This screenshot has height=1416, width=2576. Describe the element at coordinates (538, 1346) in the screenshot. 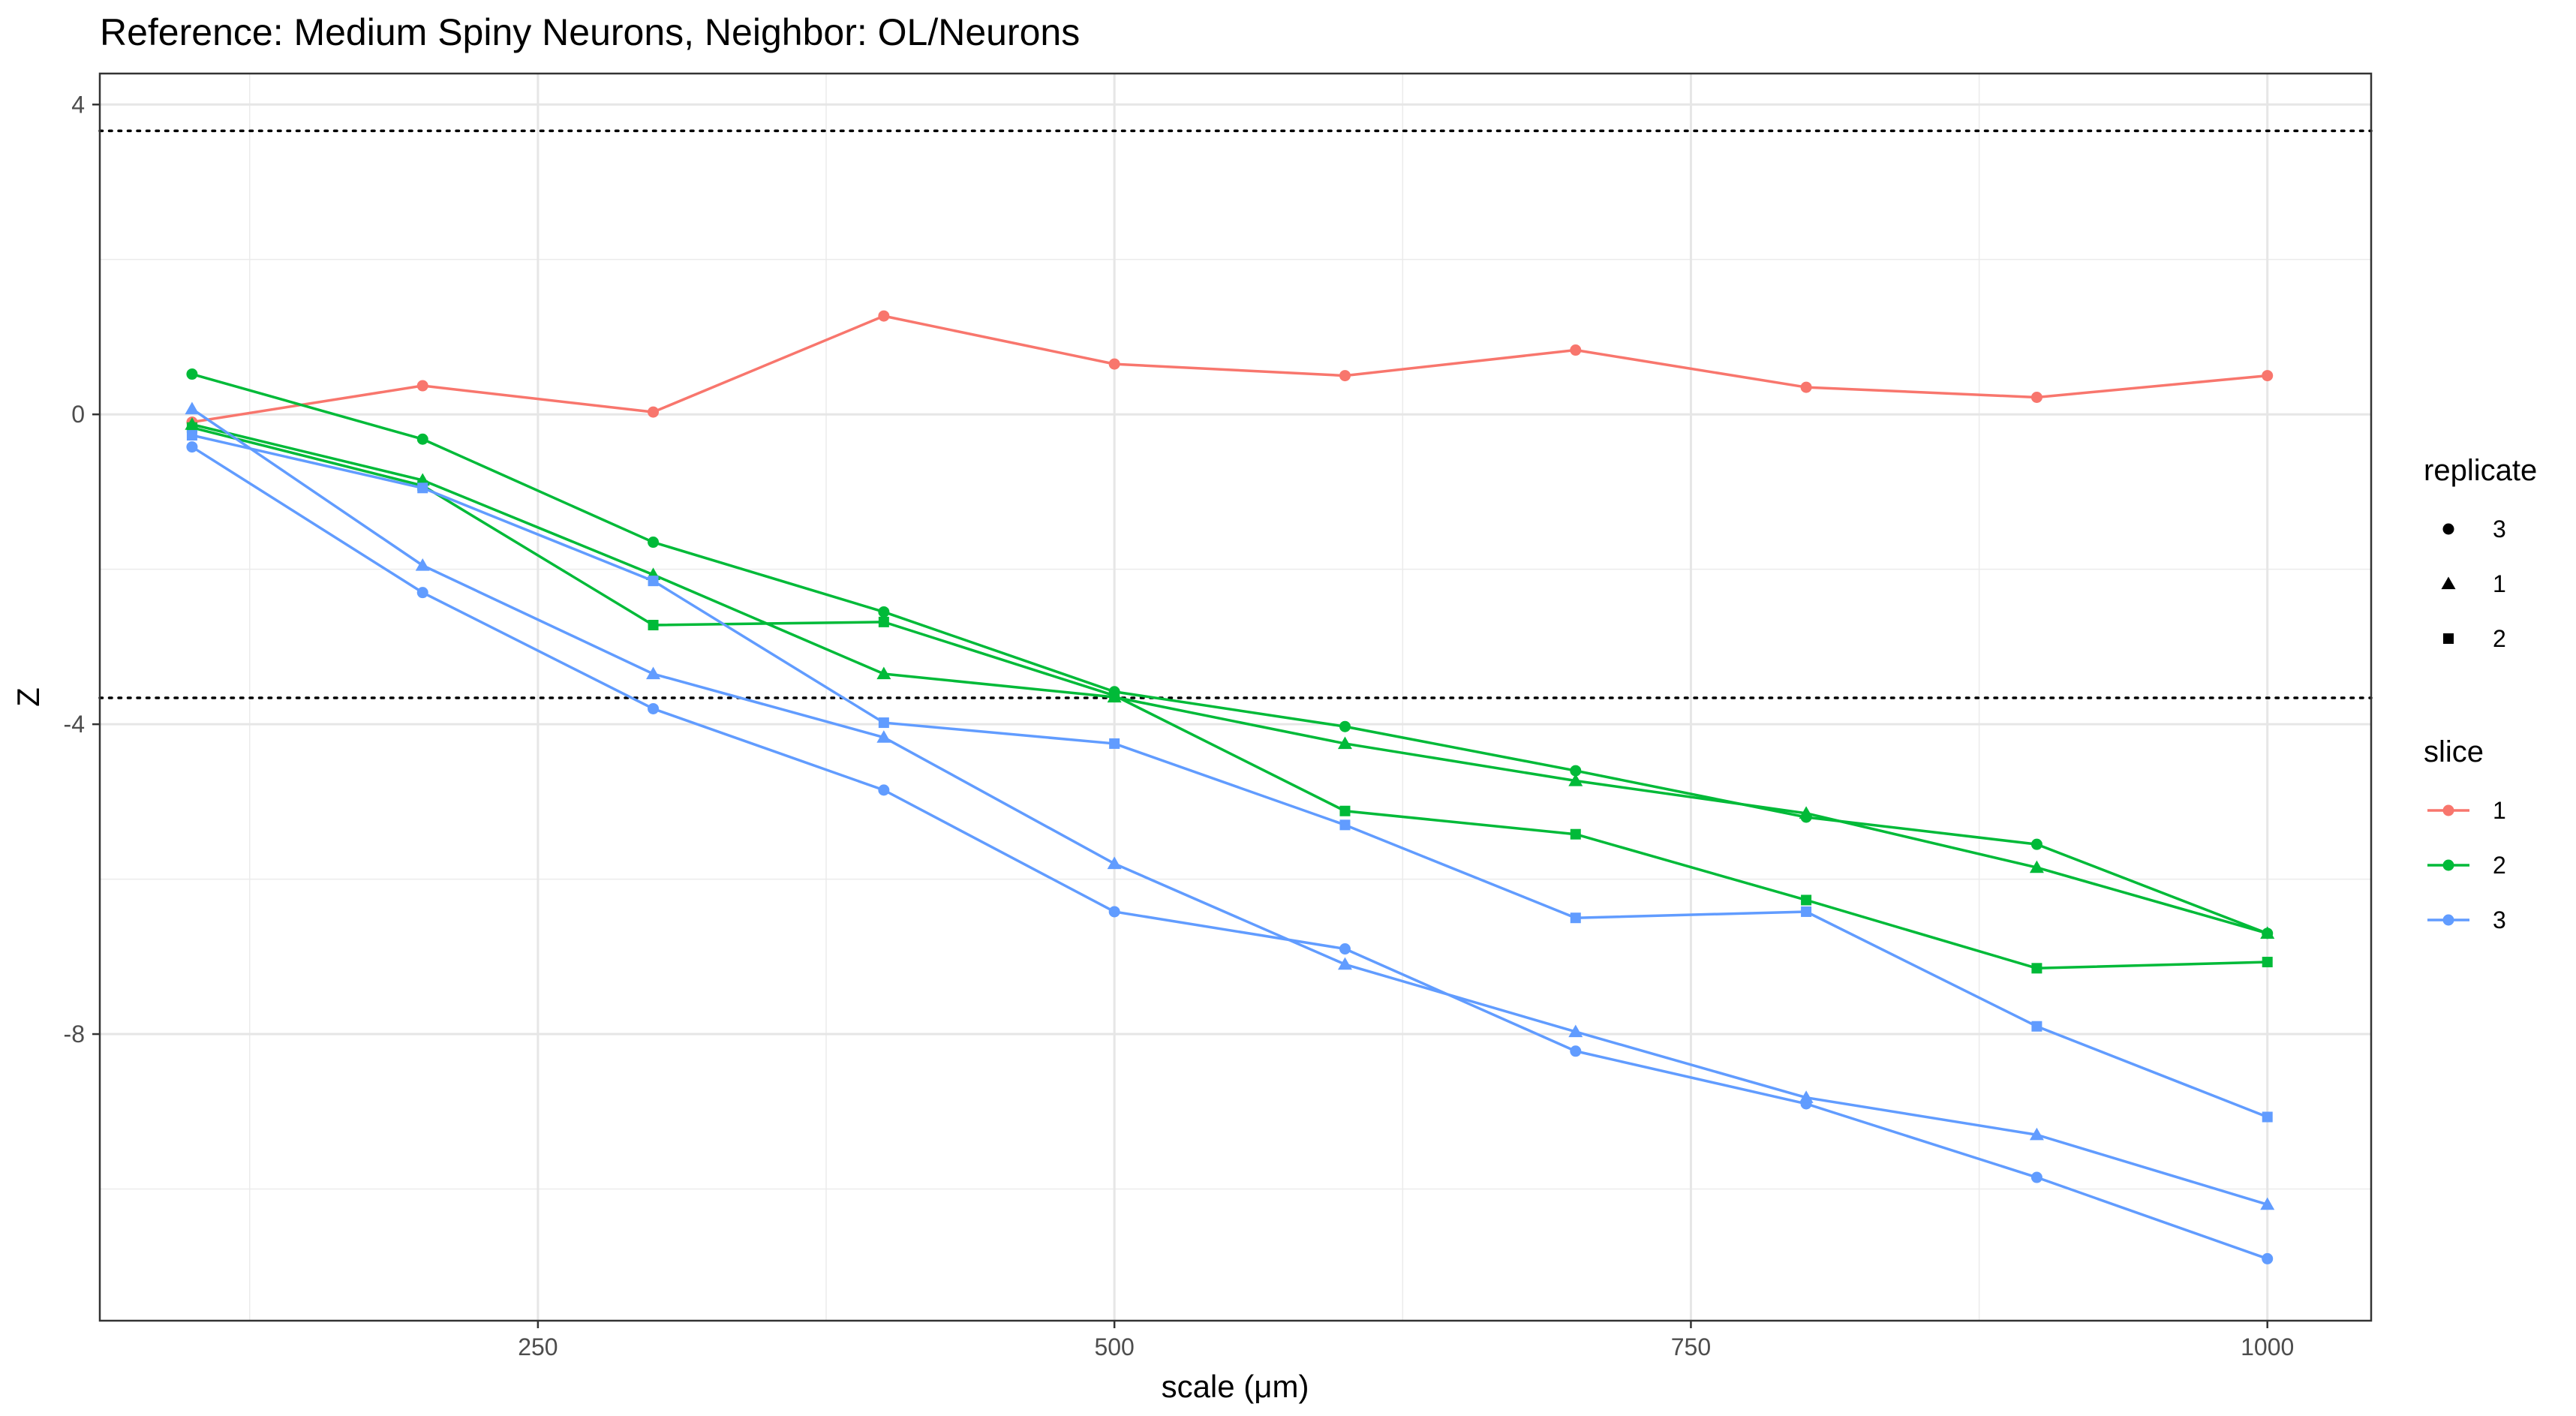

I see `x-tick-label: 250` at that location.